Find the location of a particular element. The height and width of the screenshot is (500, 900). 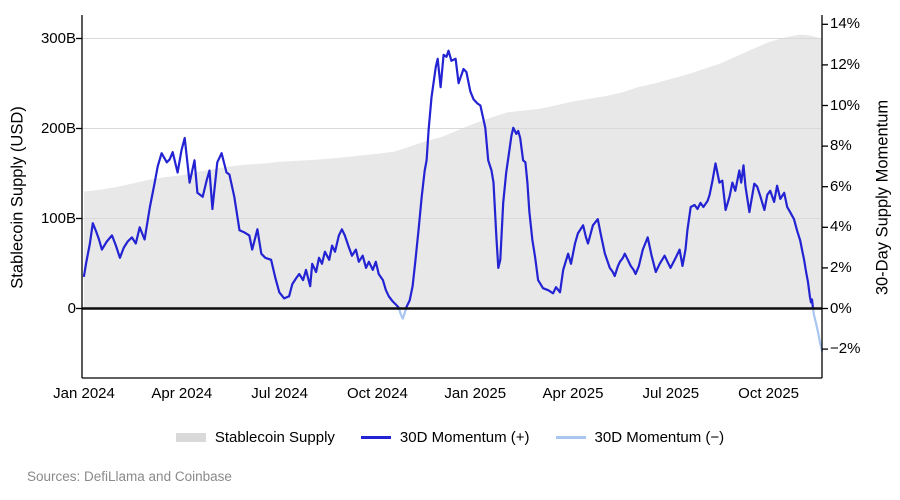

y-axis-right-tick-label: 6% is located at coordinates (841, 186).